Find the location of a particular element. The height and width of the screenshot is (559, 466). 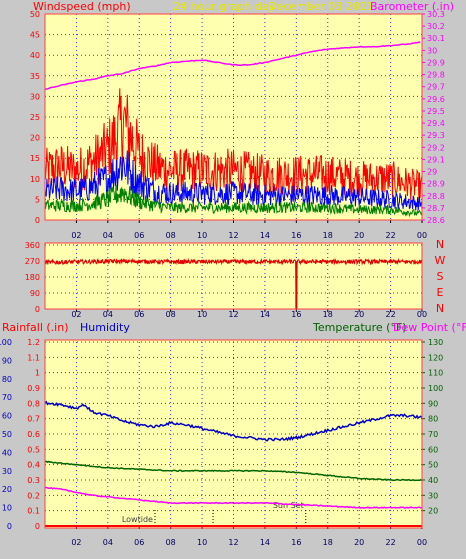

rainfall-tick-label: 0.4 is located at coordinates (33, 465).